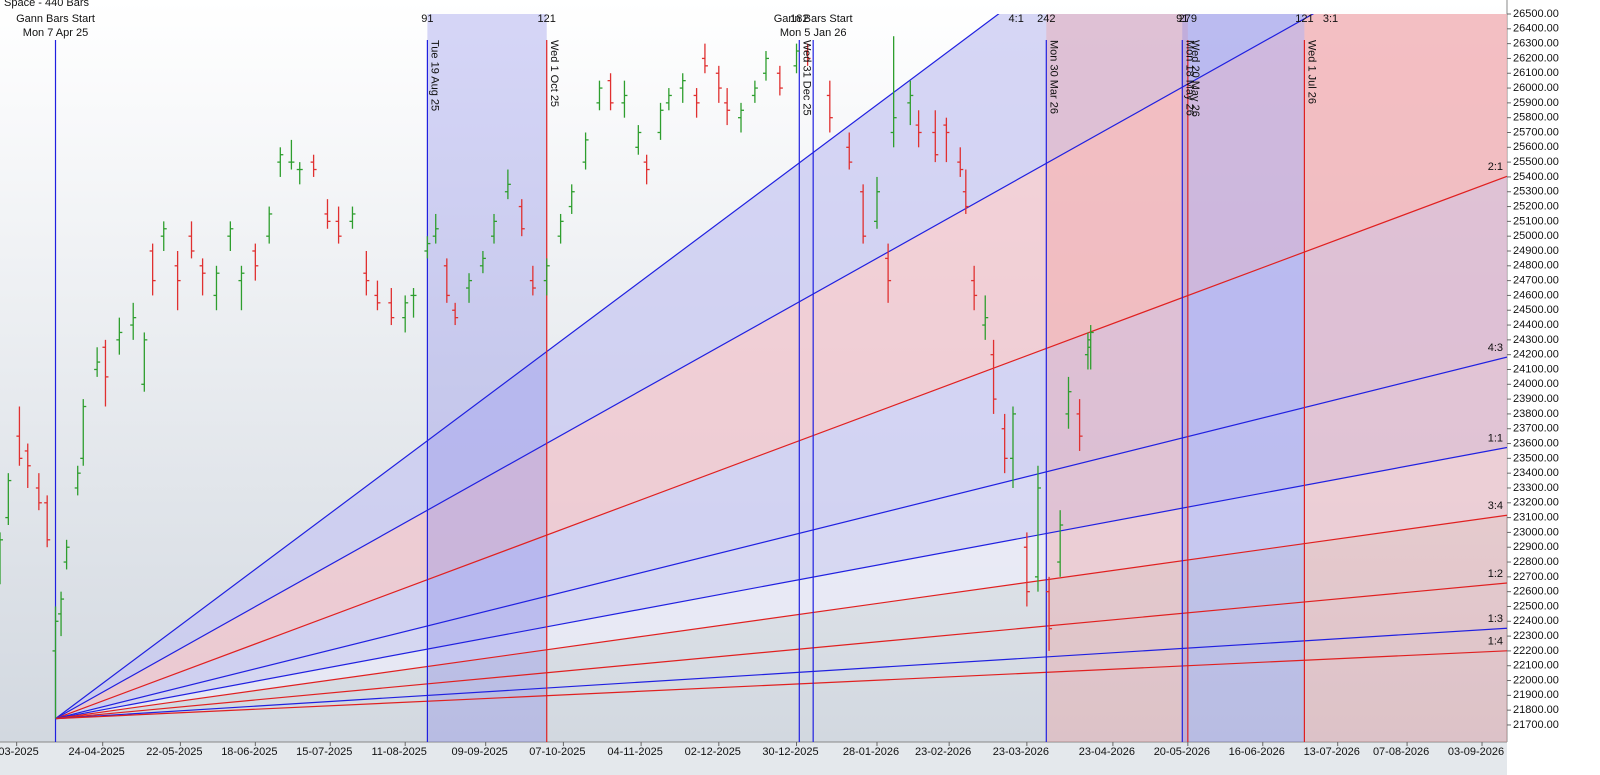  Describe the element at coordinates (398, 752) in the screenshot. I see `x-tick-label: 11-08-2025` at that location.